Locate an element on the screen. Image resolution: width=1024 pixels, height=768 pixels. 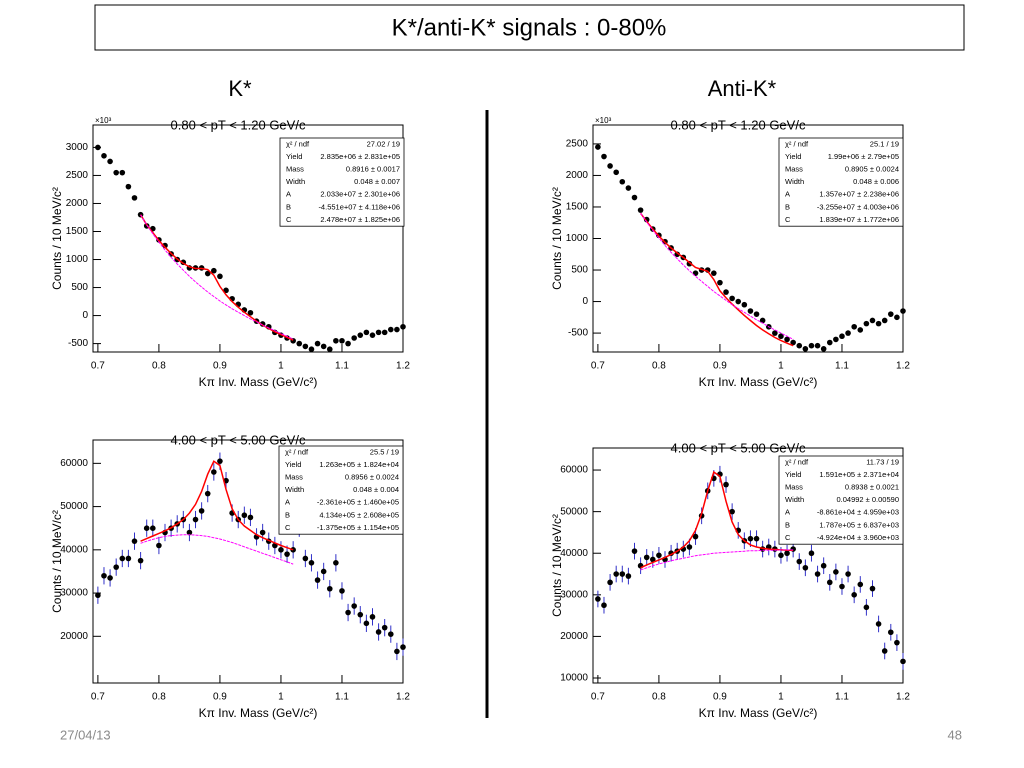
stats-value: 2.478e+07 ± 1.825e+06 is located at coordinates (360, 219).